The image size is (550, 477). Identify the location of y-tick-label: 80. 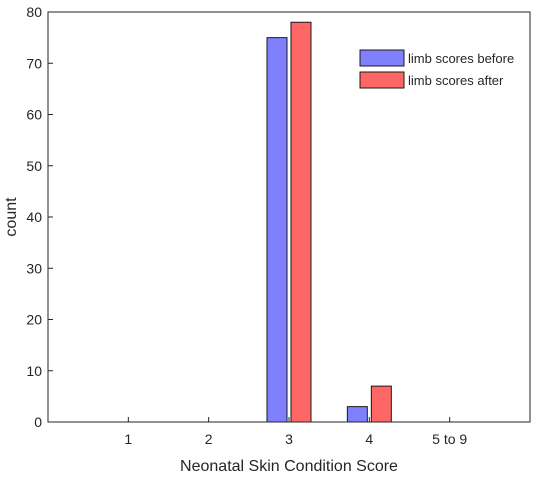
(34, 12).